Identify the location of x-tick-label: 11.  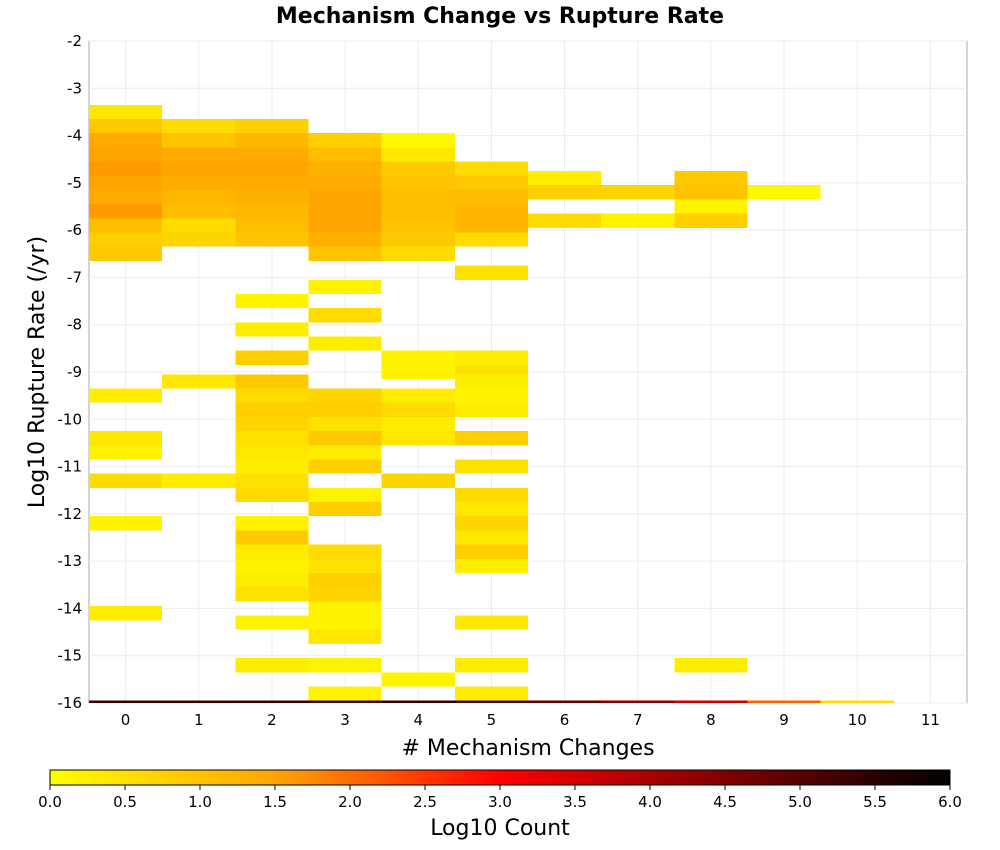
(930, 720).